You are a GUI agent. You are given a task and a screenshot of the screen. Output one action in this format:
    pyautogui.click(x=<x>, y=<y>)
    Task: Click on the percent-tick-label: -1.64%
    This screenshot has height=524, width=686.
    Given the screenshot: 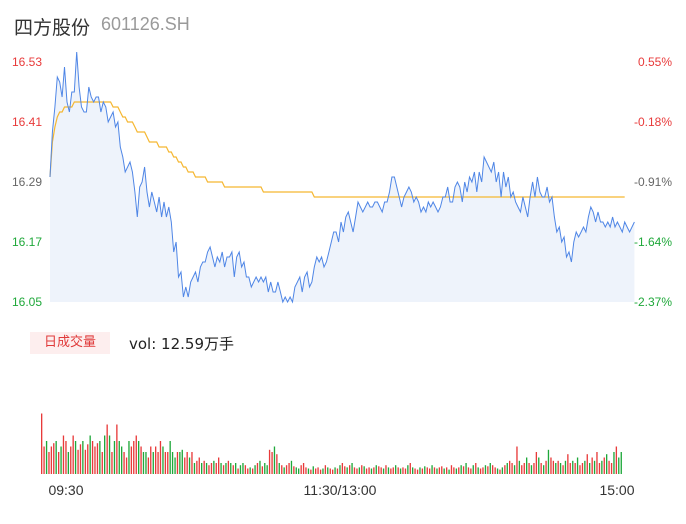 What is the action you would take?
    pyautogui.click(x=653, y=242)
    